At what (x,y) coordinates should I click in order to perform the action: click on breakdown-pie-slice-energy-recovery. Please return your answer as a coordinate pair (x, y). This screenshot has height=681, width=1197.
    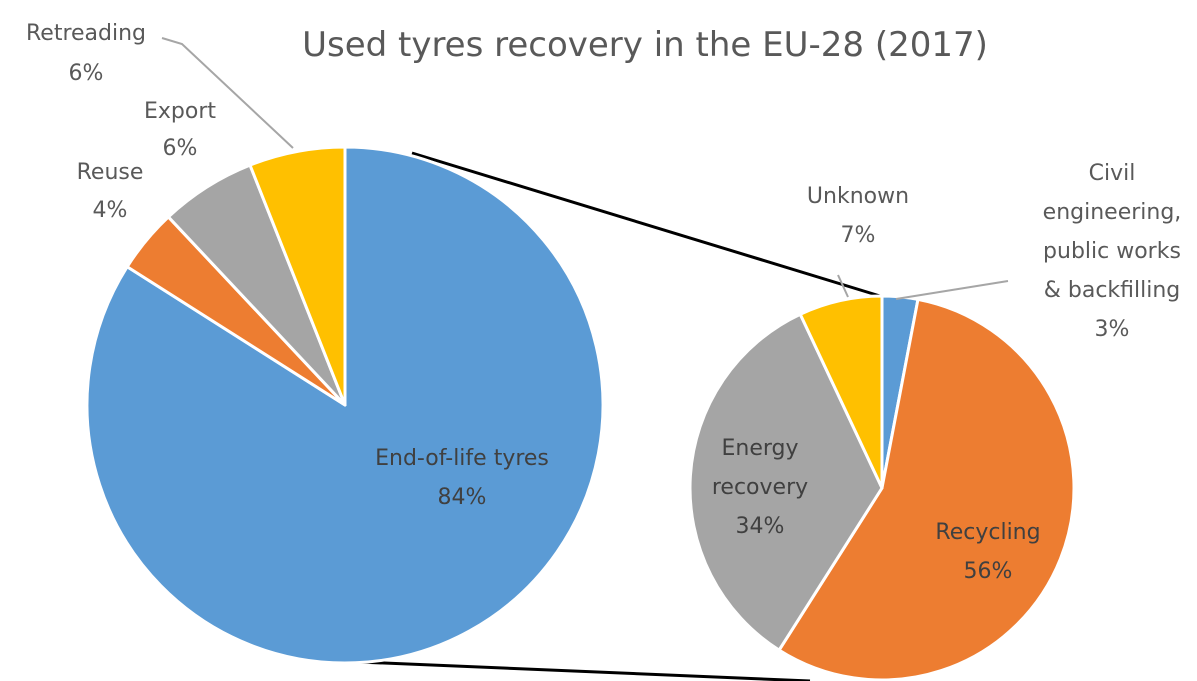
    Looking at the image, I should click on (786, 482).